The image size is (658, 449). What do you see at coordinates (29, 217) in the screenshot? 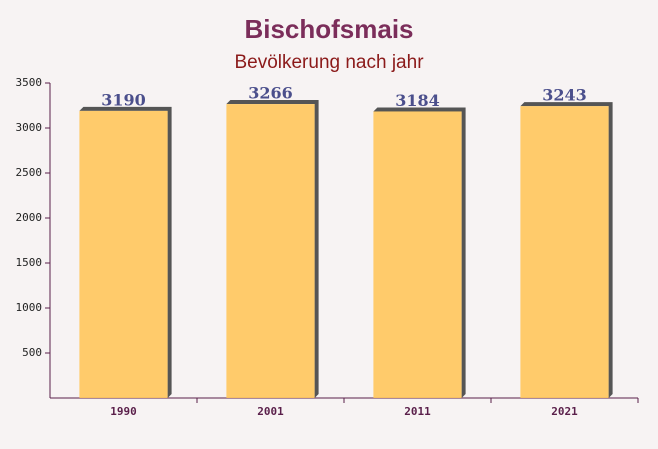
I see `y-tick-label: 2000` at bounding box center [29, 217].